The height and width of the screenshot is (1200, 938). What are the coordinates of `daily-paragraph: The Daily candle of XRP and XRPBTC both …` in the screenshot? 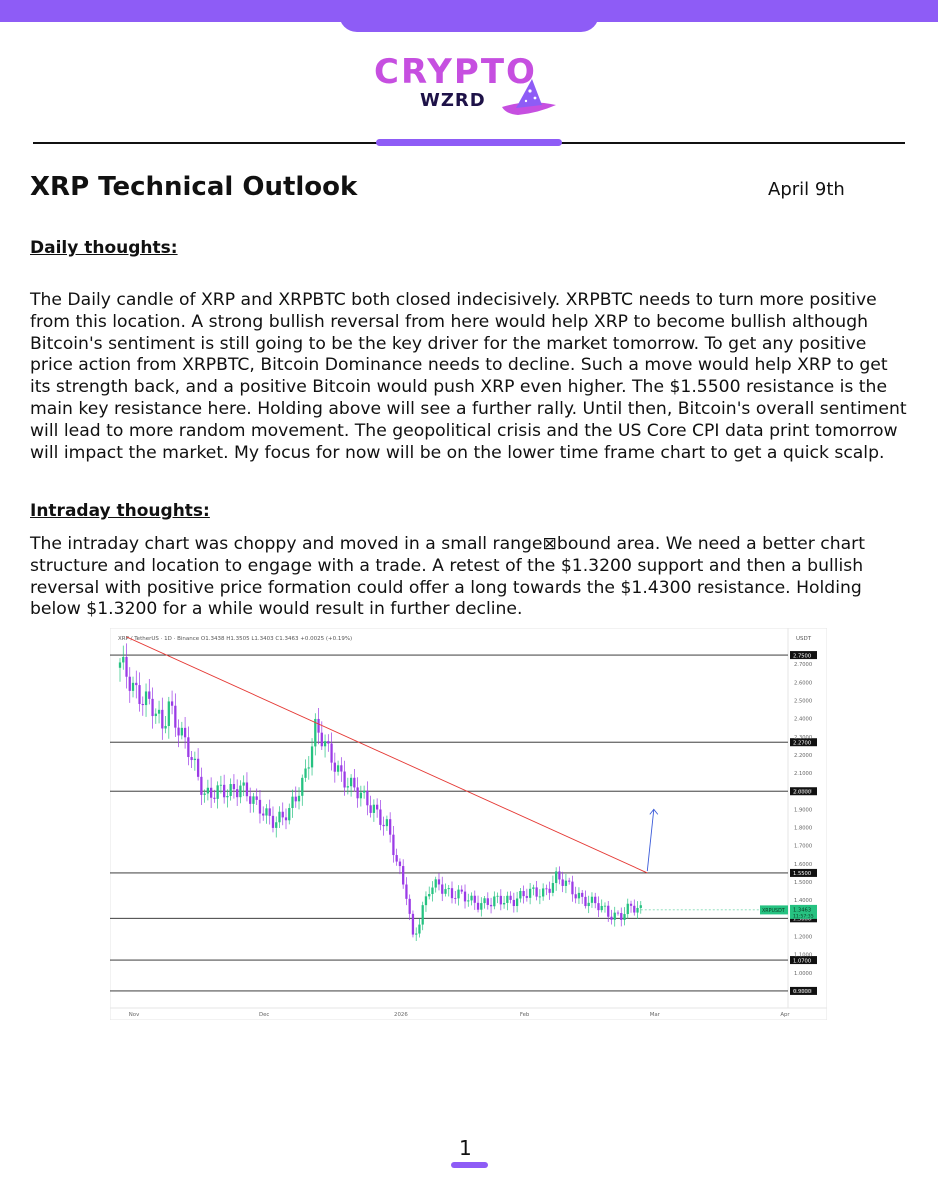 It's located at (468, 376).